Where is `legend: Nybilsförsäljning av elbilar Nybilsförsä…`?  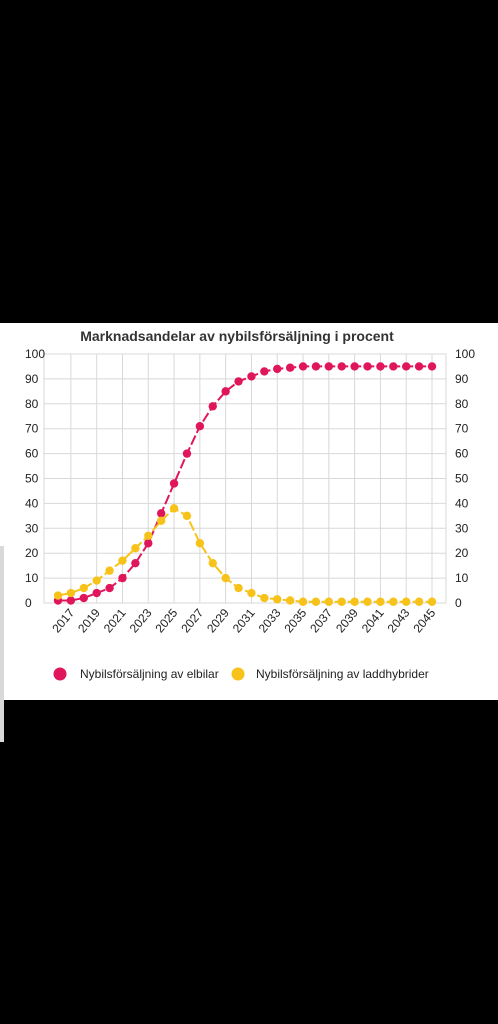
legend: Nybilsförsäljning av elbilar Nybilsförsä… is located at coordinates (241, 674).